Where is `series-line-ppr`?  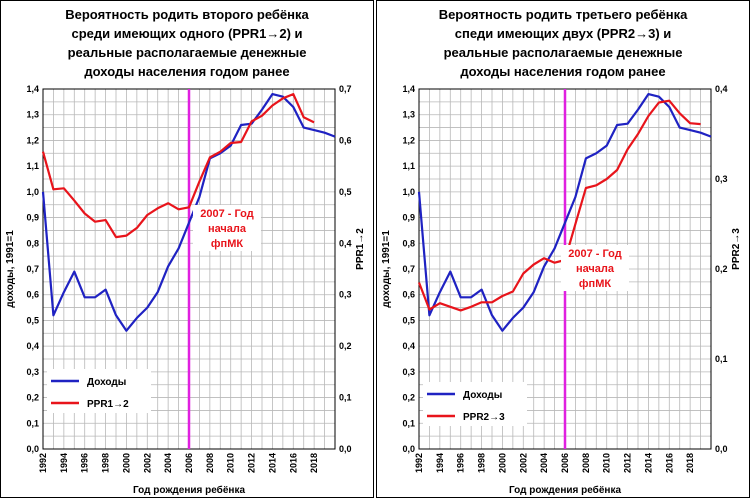 series-line-ppr is located at coordinates (178, 165).